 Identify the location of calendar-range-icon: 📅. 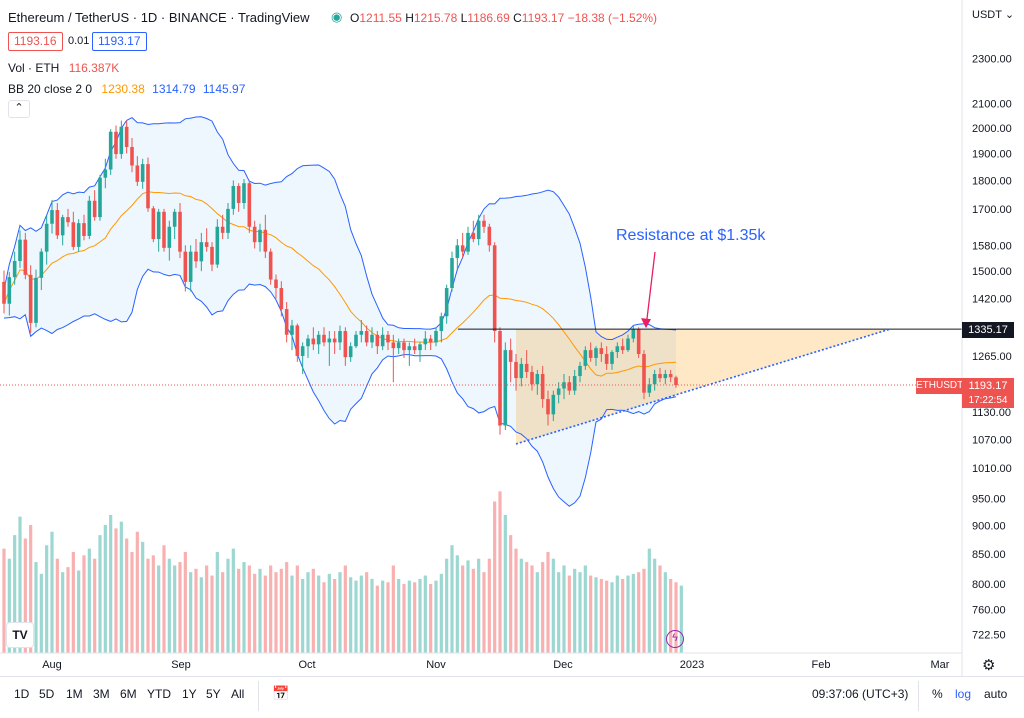
(281, 693).